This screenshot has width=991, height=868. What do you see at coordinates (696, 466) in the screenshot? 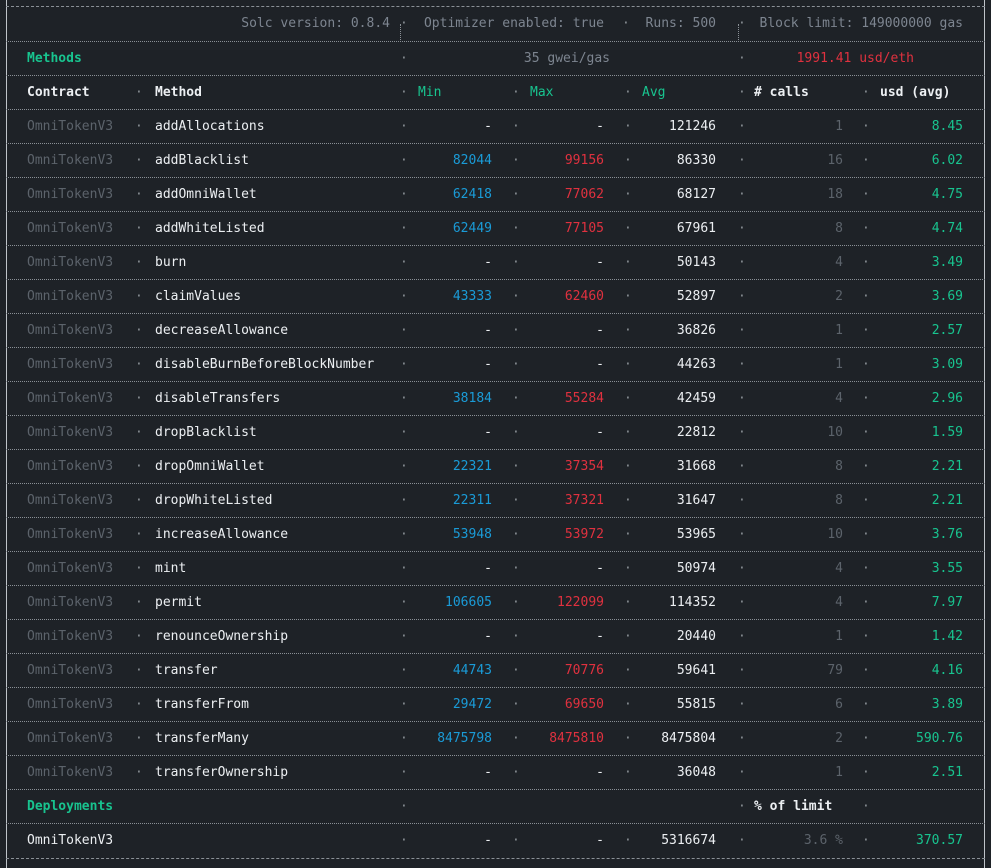
I see `avg-gas: 31668` at bounding box center [696, 466].